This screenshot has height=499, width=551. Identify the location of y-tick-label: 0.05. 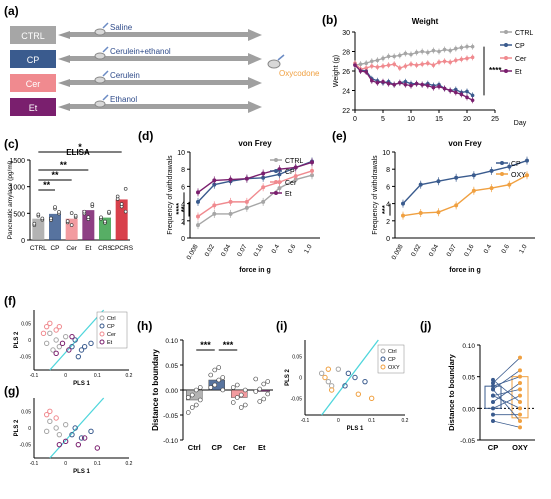
(26, 324).